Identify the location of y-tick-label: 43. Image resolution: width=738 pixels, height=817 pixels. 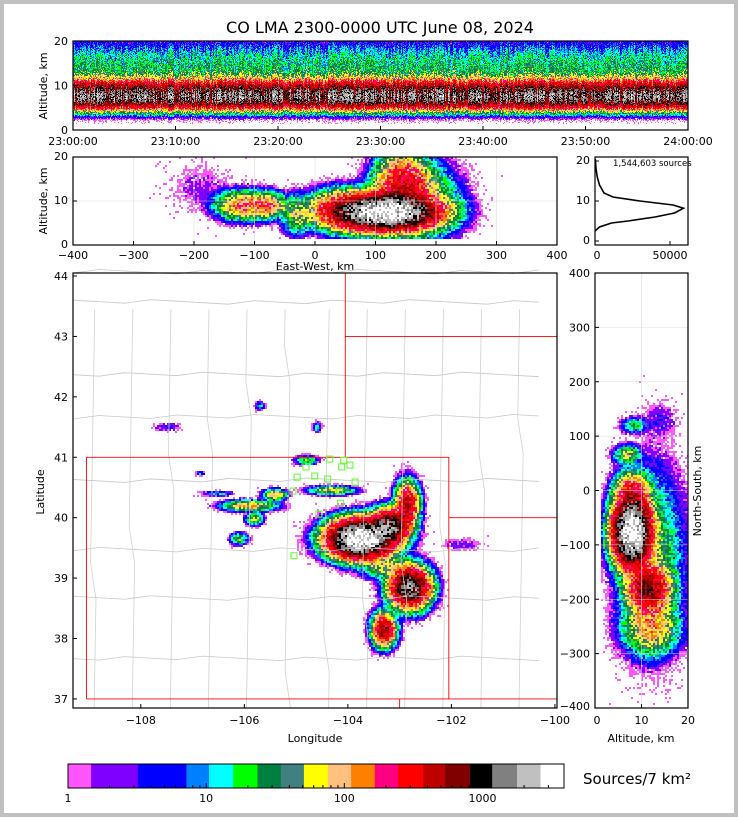
(61, 336).